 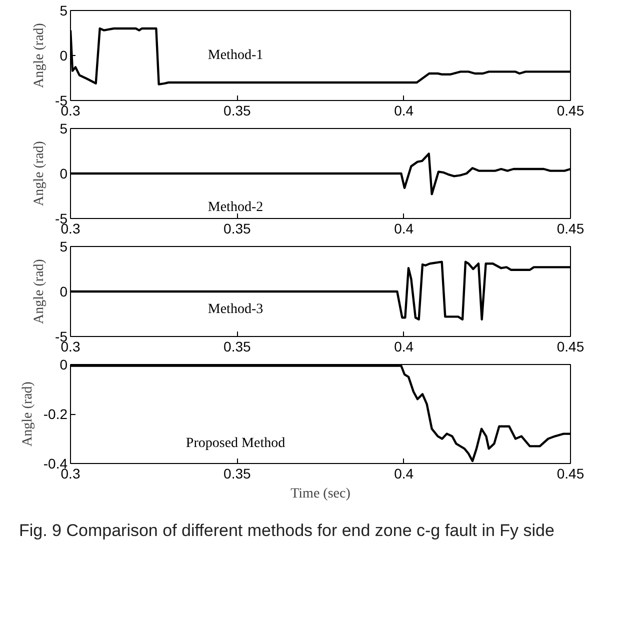 What do you see at coordinates (320, 494) in the screenshot?
I see `x-axis-title: Time (sec)` at bounding box center [320, 494].